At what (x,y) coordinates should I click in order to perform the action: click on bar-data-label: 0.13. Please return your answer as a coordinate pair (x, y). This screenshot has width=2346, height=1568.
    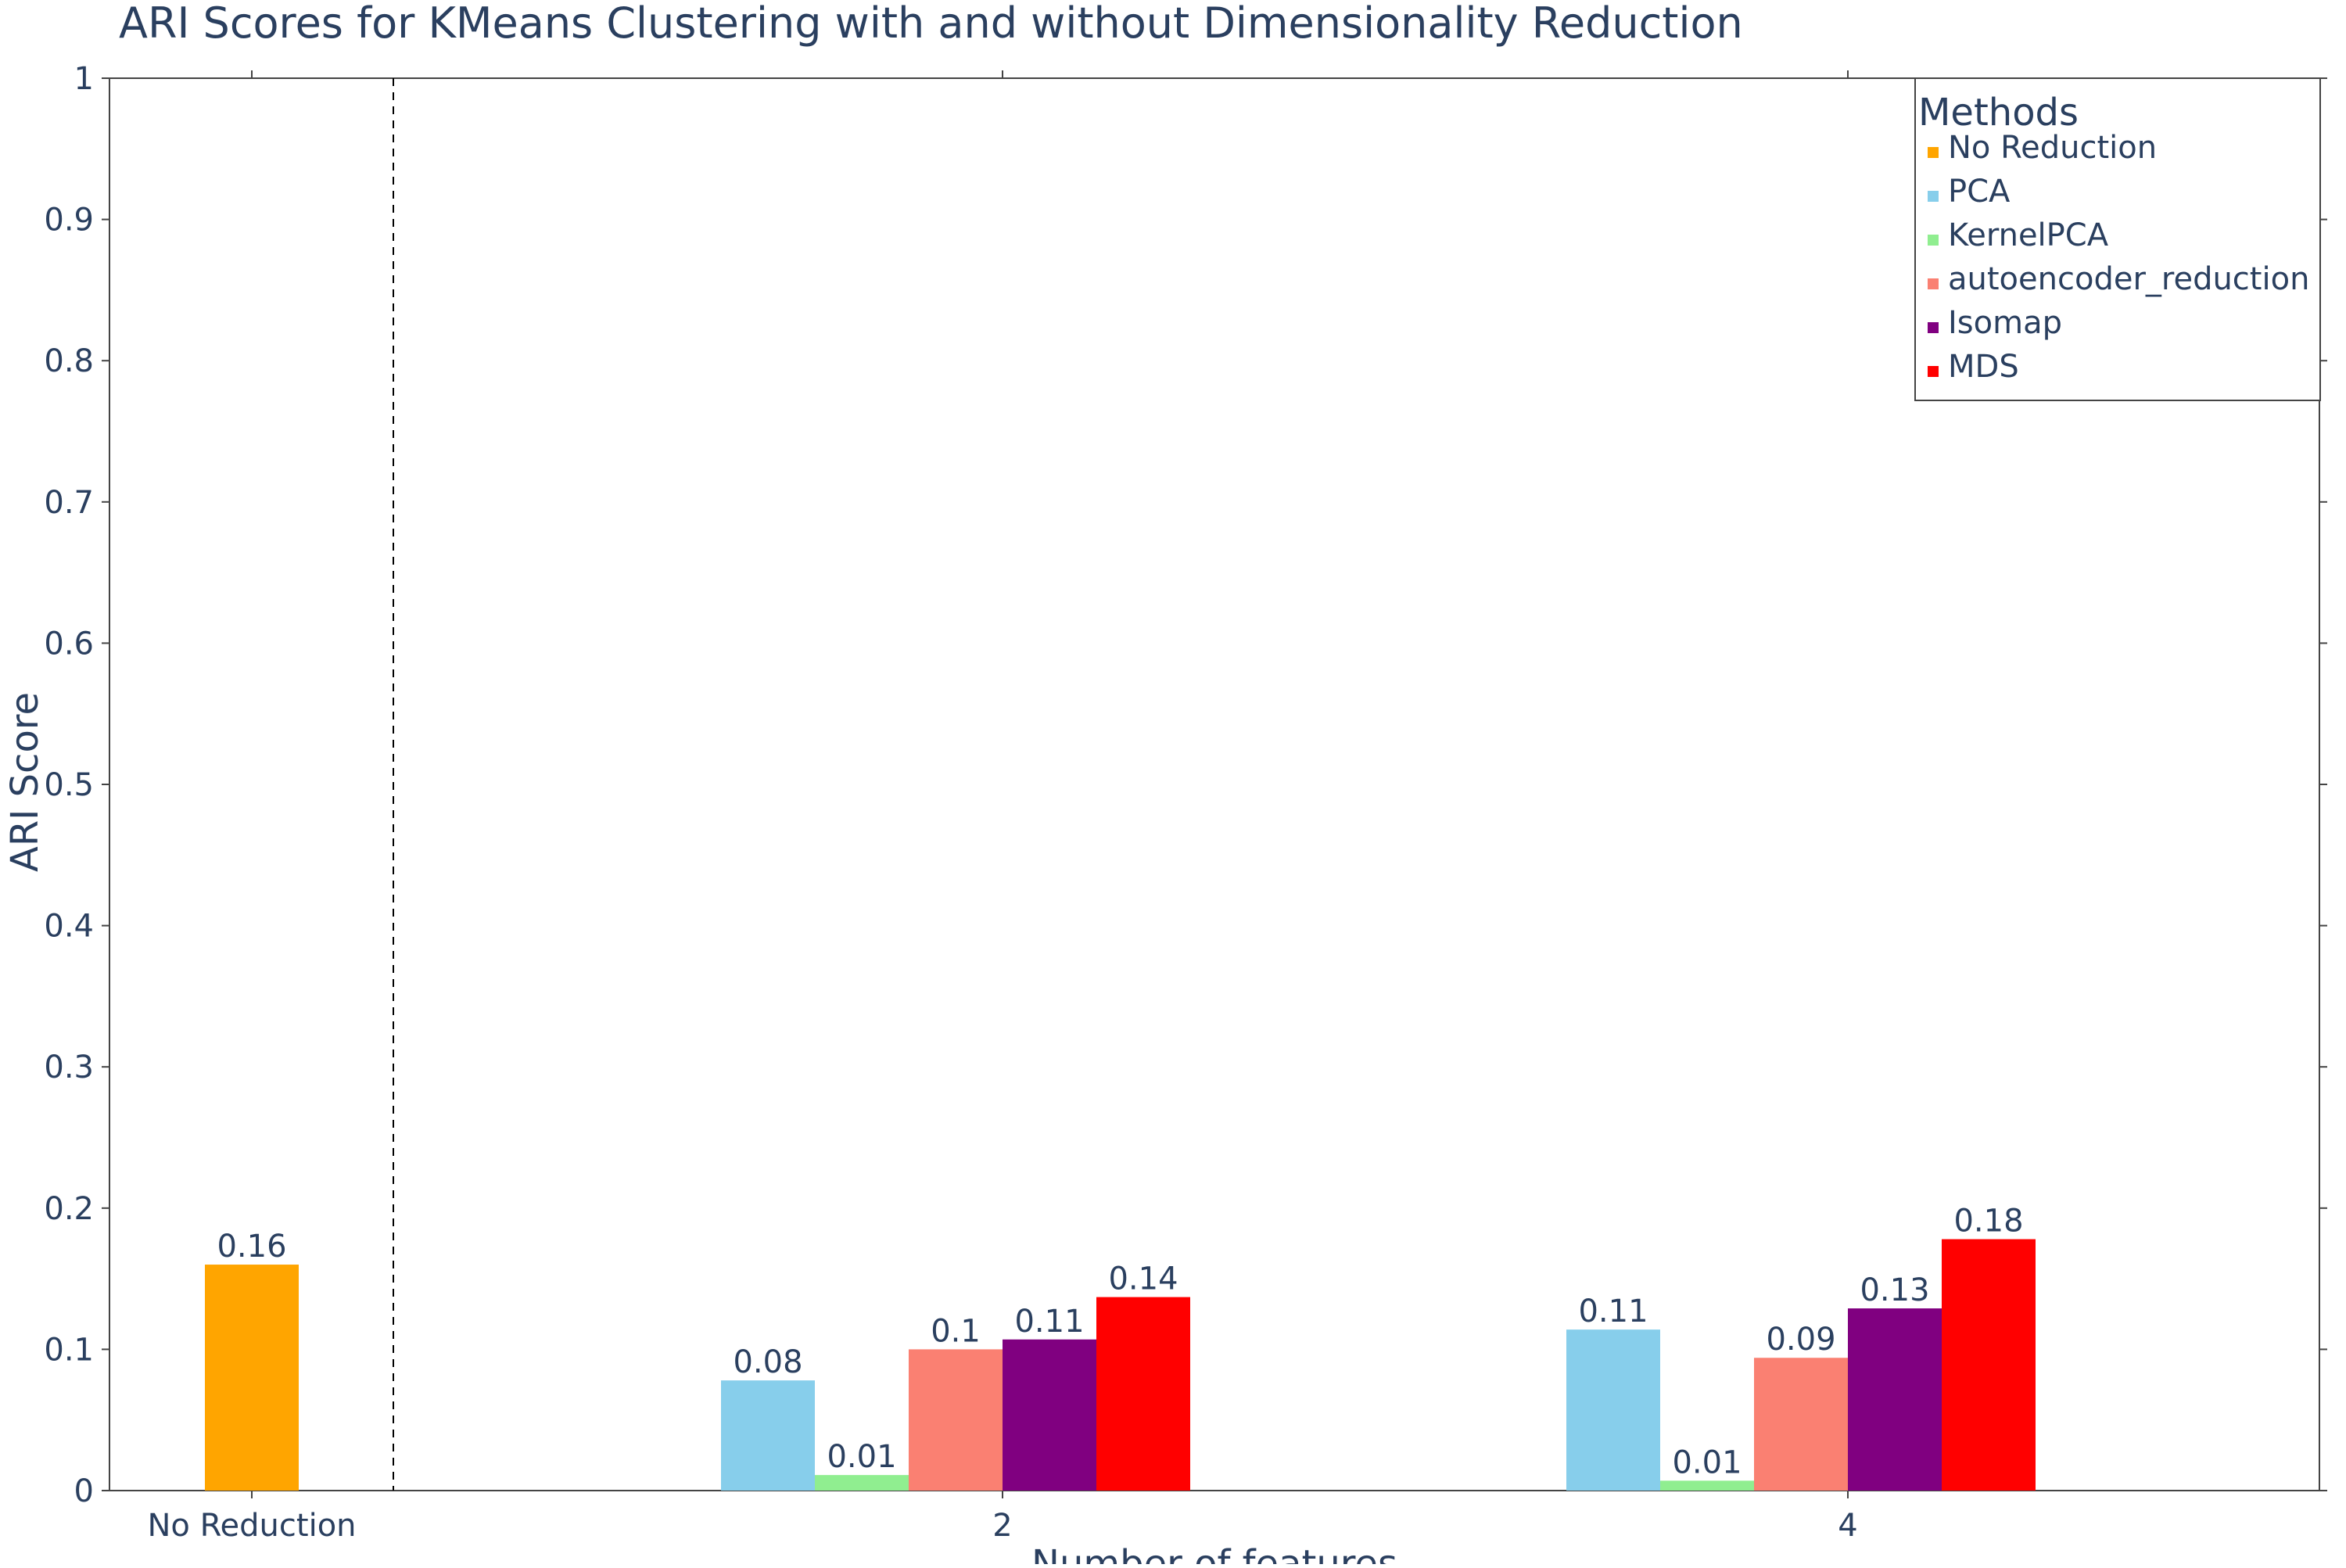
    Looking at the image, I should click on (1894, 1290).